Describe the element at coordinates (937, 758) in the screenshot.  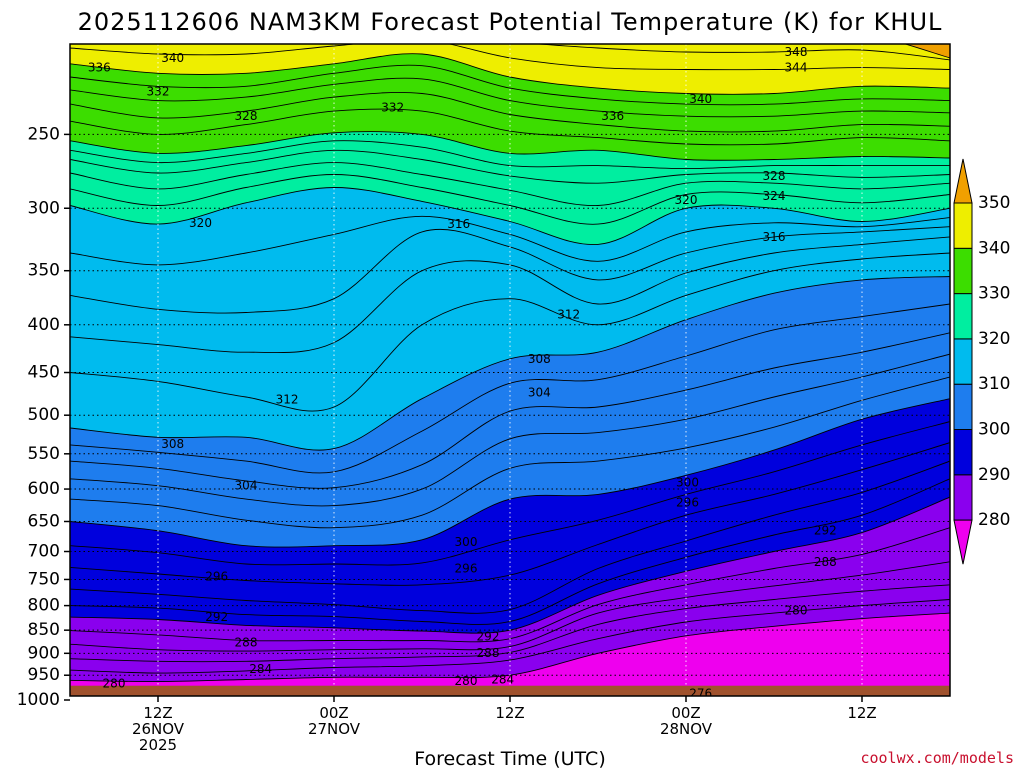
I see `credit-text: coolwx.com/models` at that location.